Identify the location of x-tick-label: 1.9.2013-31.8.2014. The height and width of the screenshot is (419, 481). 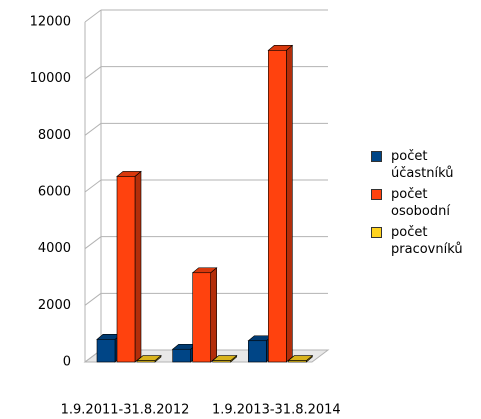
(276, 410).